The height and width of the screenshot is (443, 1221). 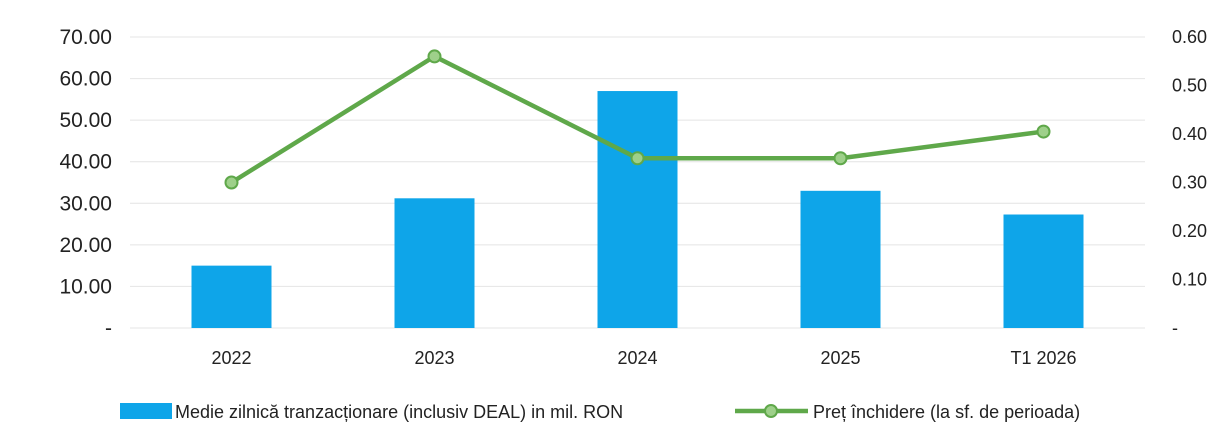 I want to click on y-right-tick-label: 0.40, so click(x=1189, y=134).